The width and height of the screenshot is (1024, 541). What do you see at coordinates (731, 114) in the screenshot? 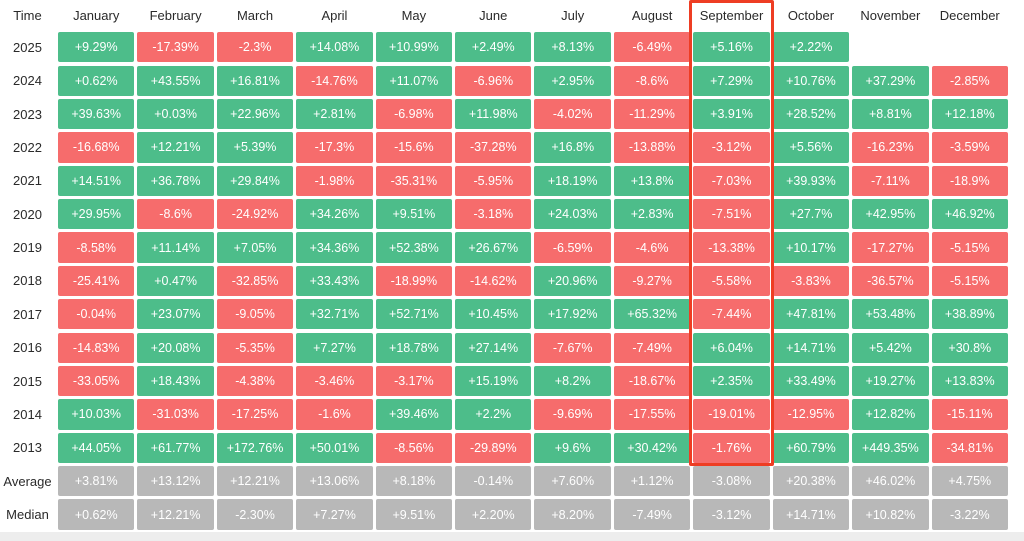
I see `heatmap-cell: +3.91%` at bounding box center [731, 114].